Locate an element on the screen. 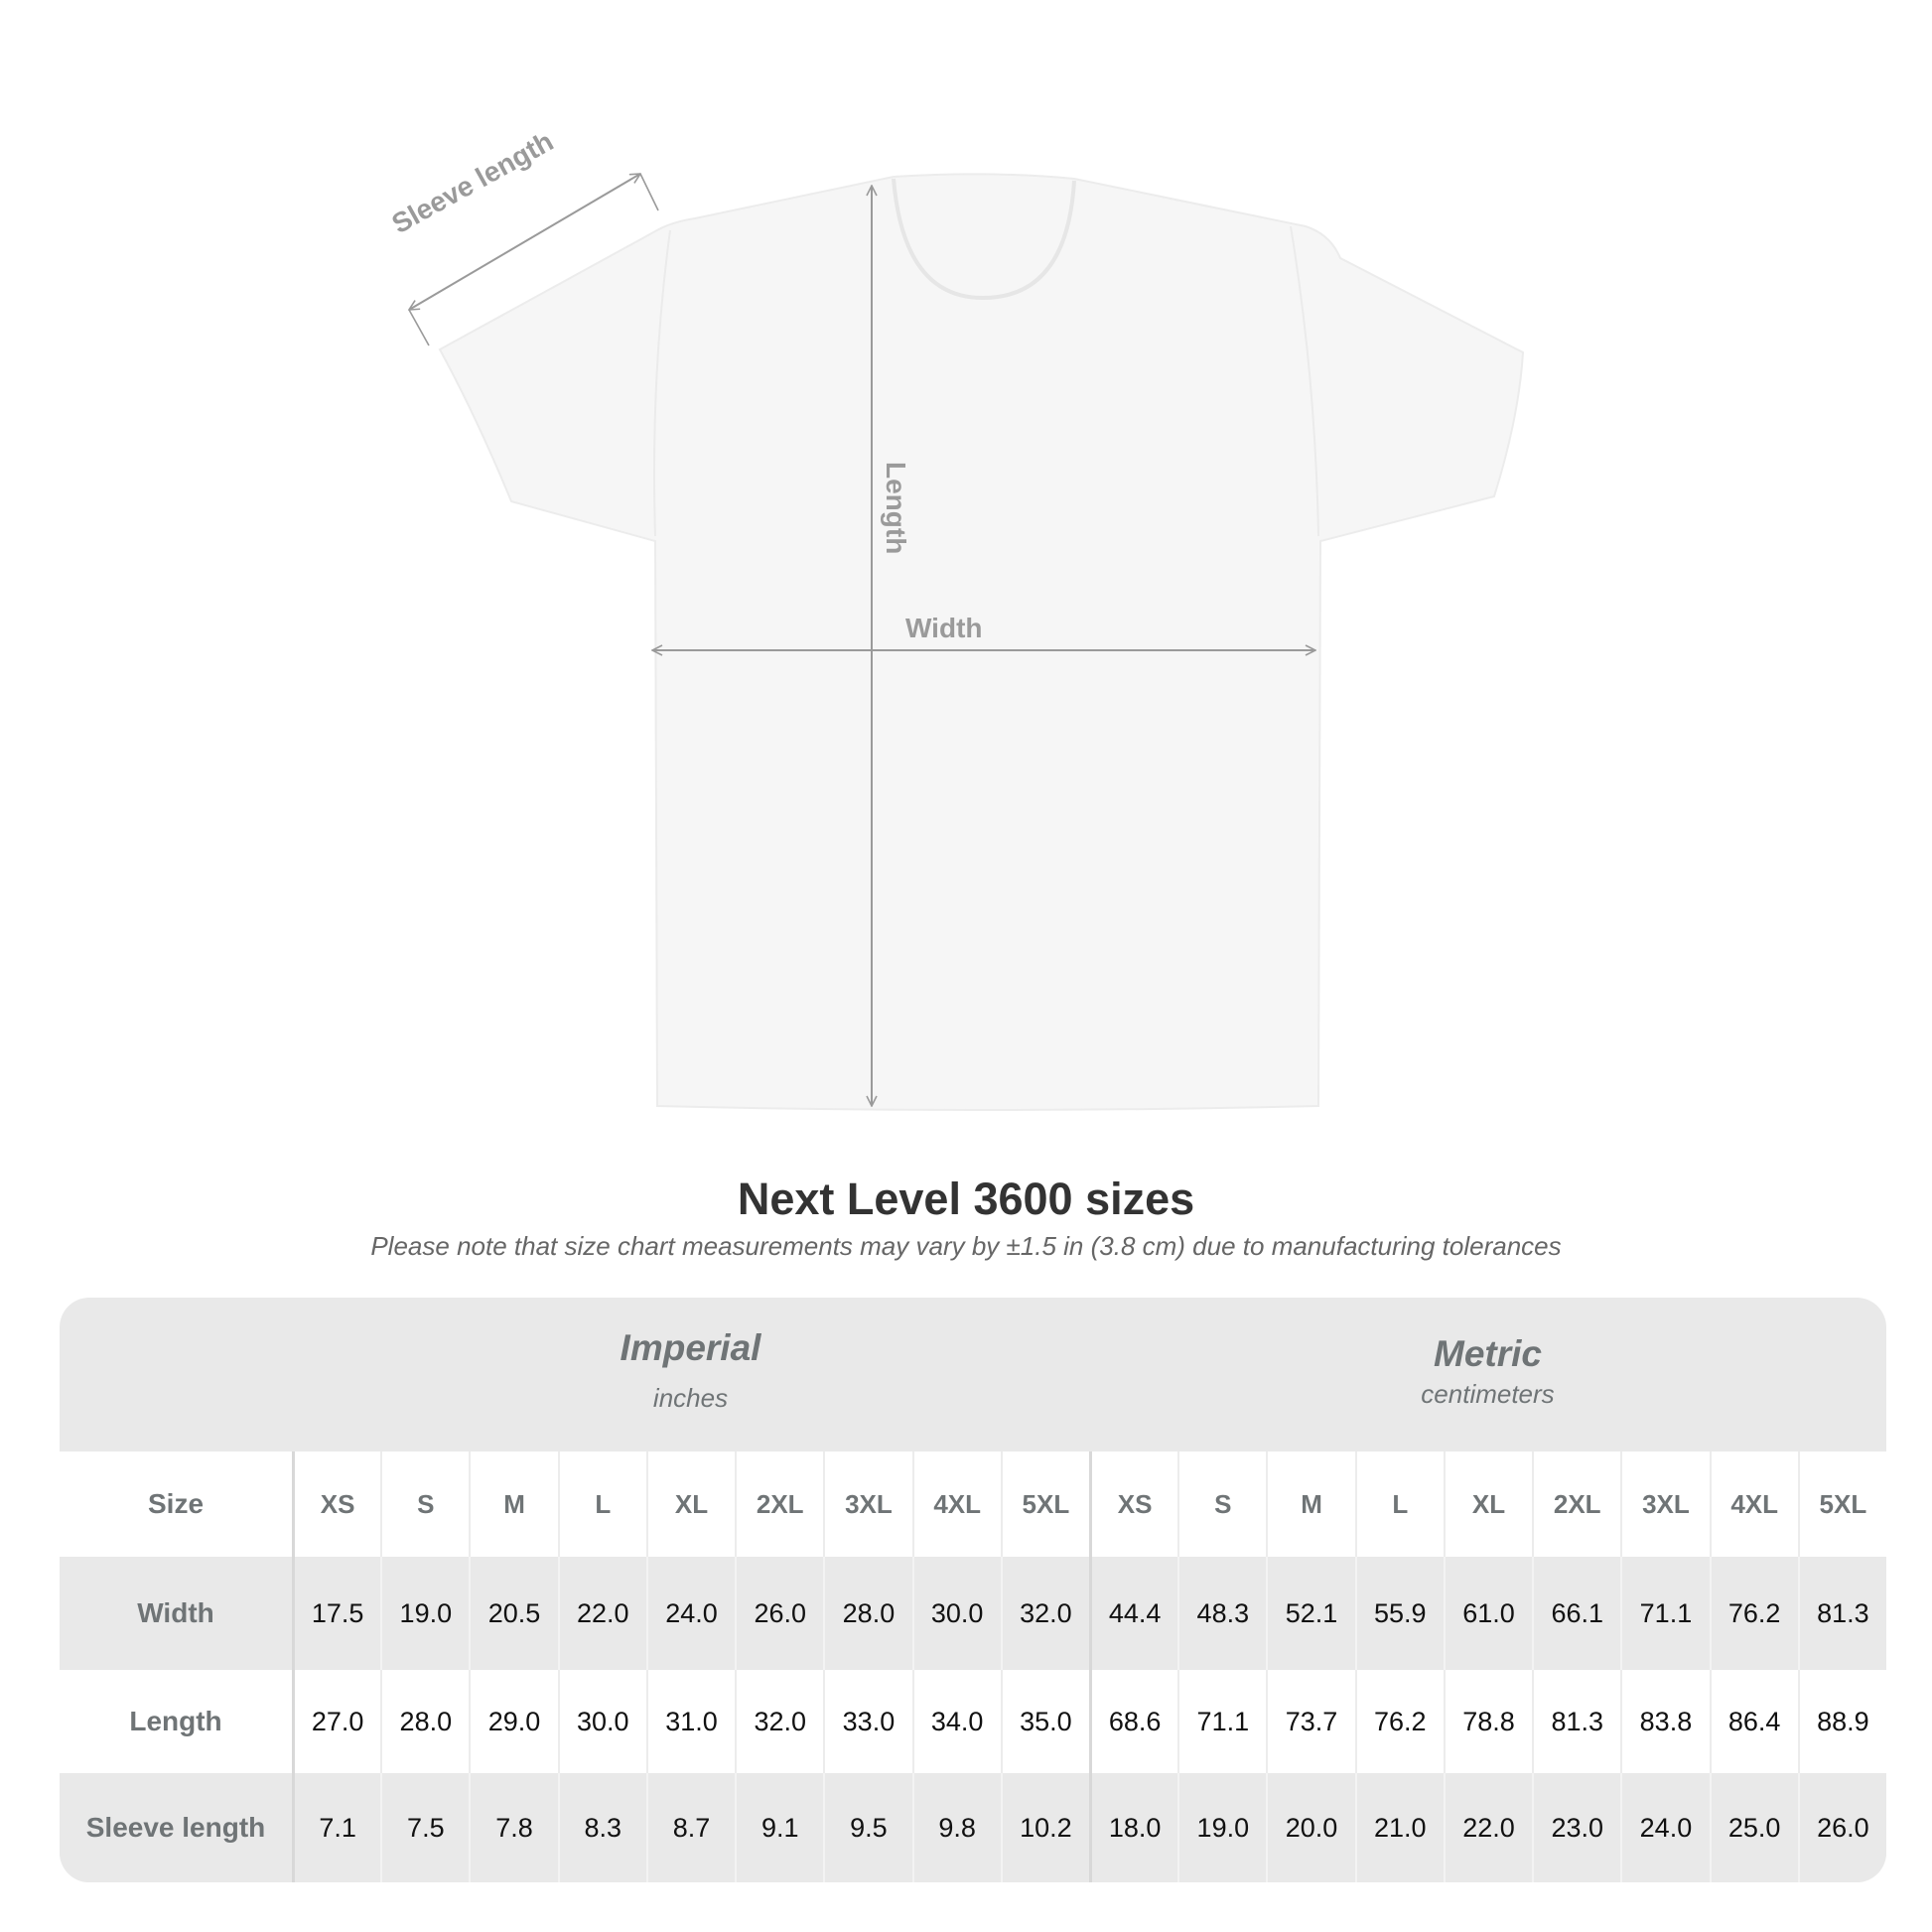  table-cell: 55.9 is located at coordinates (1399, 1613).